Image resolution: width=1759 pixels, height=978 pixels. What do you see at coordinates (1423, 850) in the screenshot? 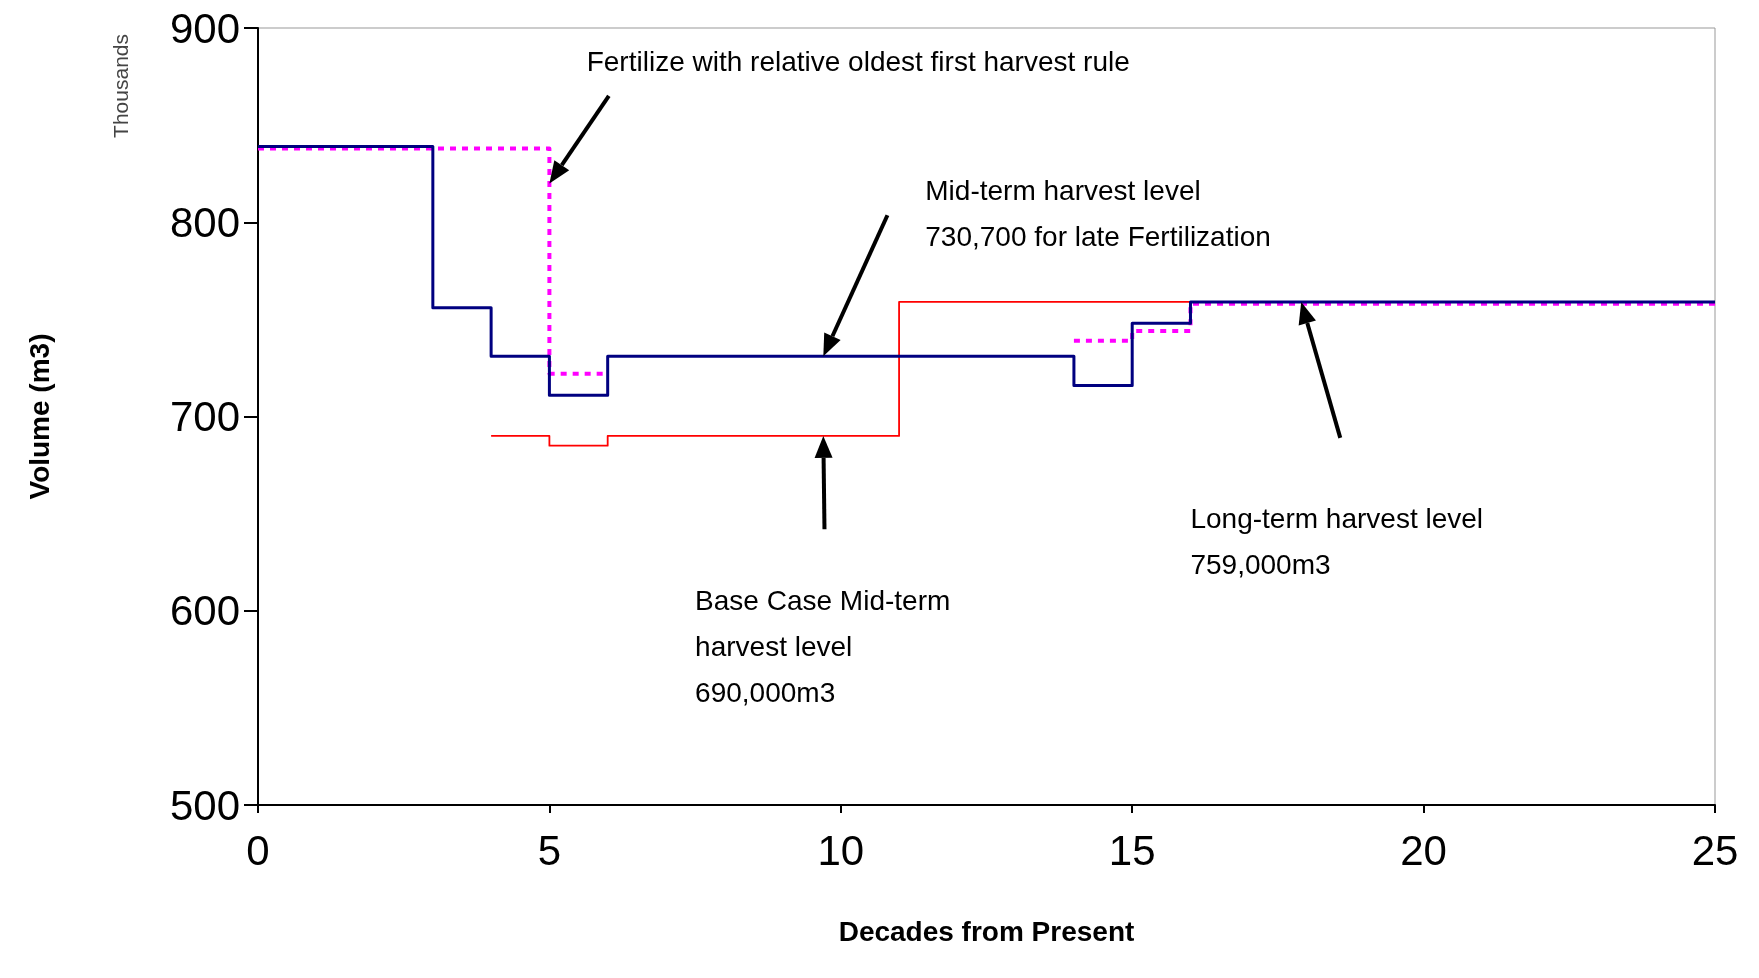
I see `x-tick-label: 20` at bounding box center [1423, 850].